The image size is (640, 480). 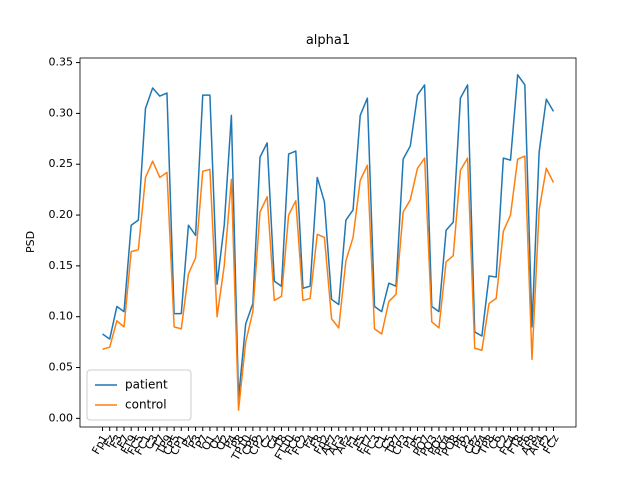 I want to click on y-tick-label: 0.25, so click(x=61, y=163).